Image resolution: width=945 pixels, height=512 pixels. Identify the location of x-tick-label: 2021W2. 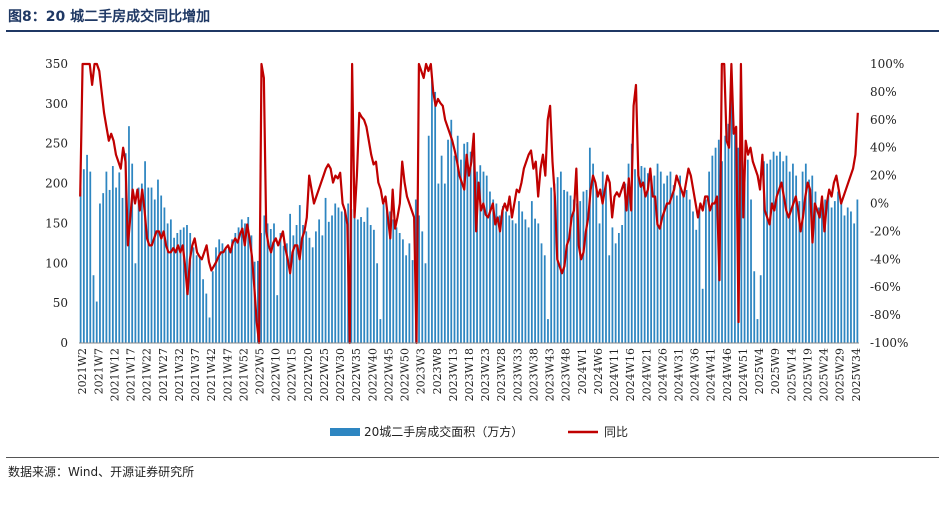
(82, 371).